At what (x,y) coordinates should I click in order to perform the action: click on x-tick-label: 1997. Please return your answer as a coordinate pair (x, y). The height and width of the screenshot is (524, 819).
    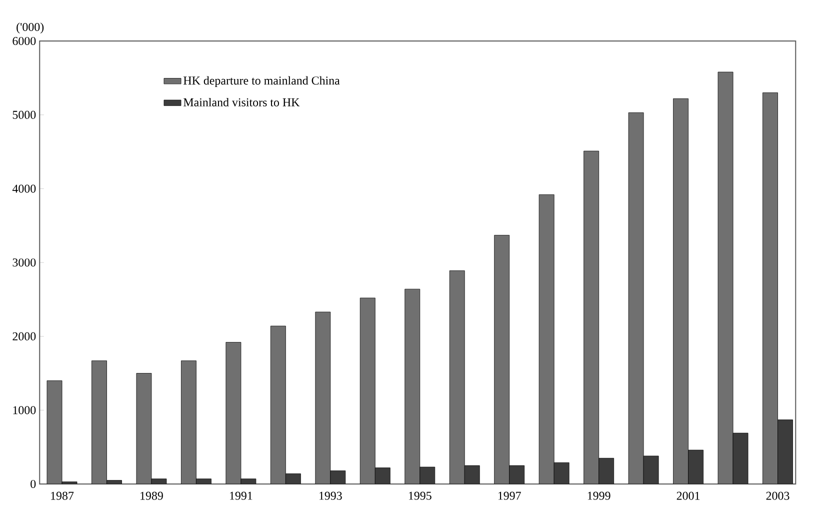
    Looking at the image, I should click on (509, 496).